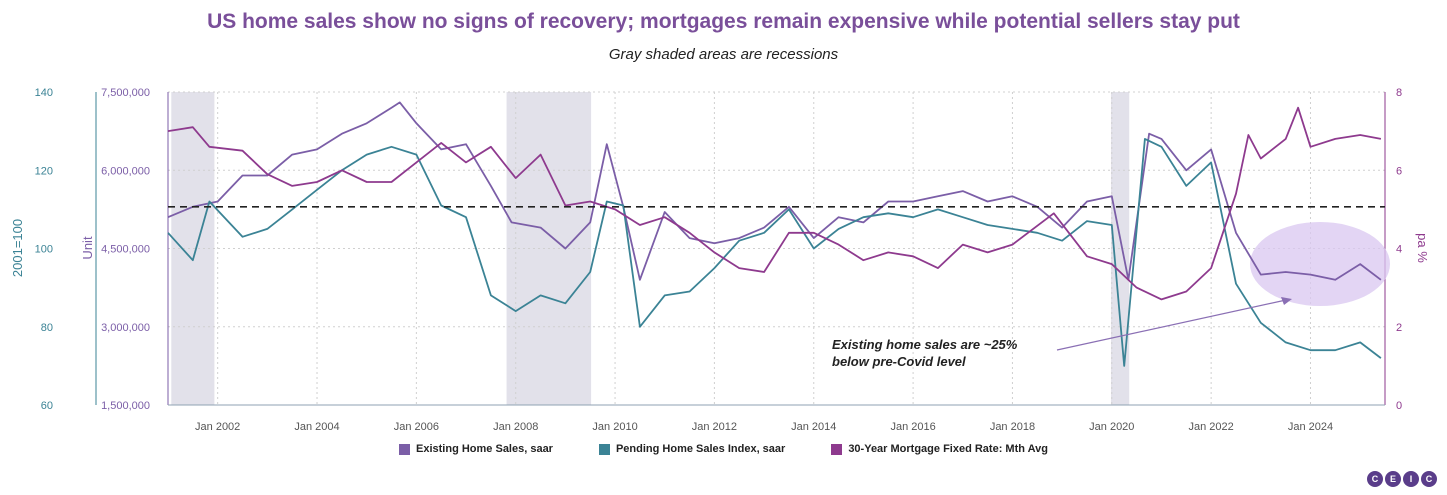 The width and height of the screenshot is (1447, 495). What do you see at coordinates (1411, 479) in the screenshot?
I see `logo-letter: I` at bounding box center [1411, 479].